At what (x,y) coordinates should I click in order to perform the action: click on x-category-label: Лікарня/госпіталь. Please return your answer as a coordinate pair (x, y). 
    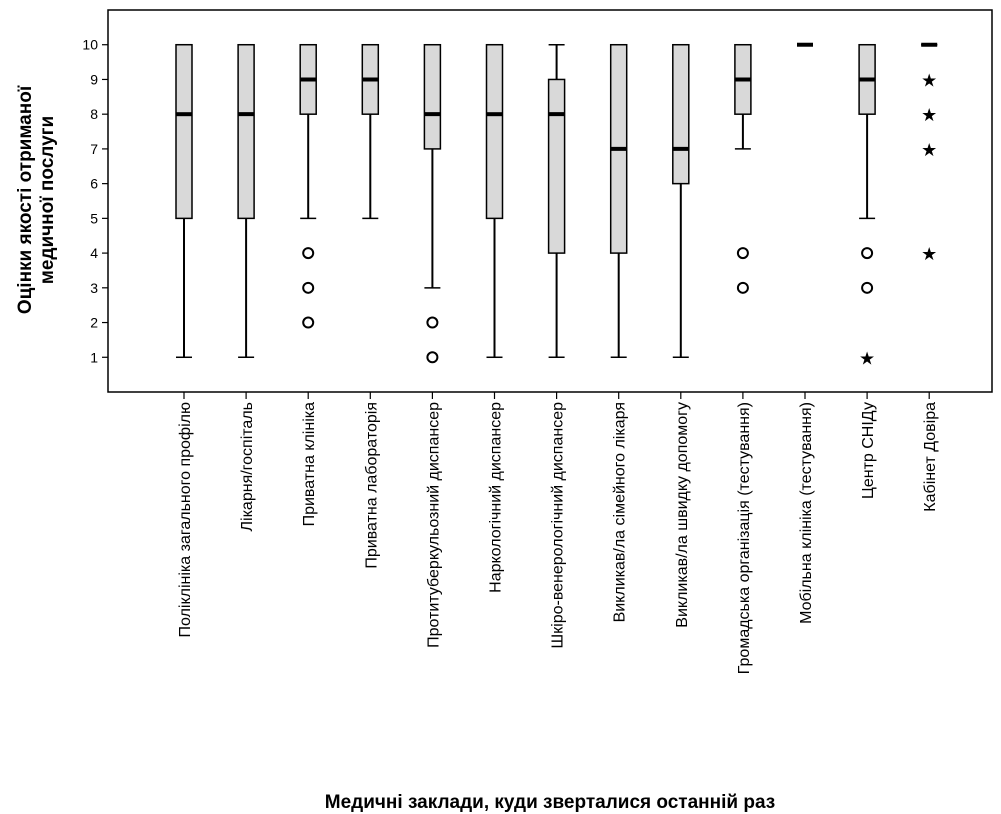
    Looking at the image, I should click on (247, 466).